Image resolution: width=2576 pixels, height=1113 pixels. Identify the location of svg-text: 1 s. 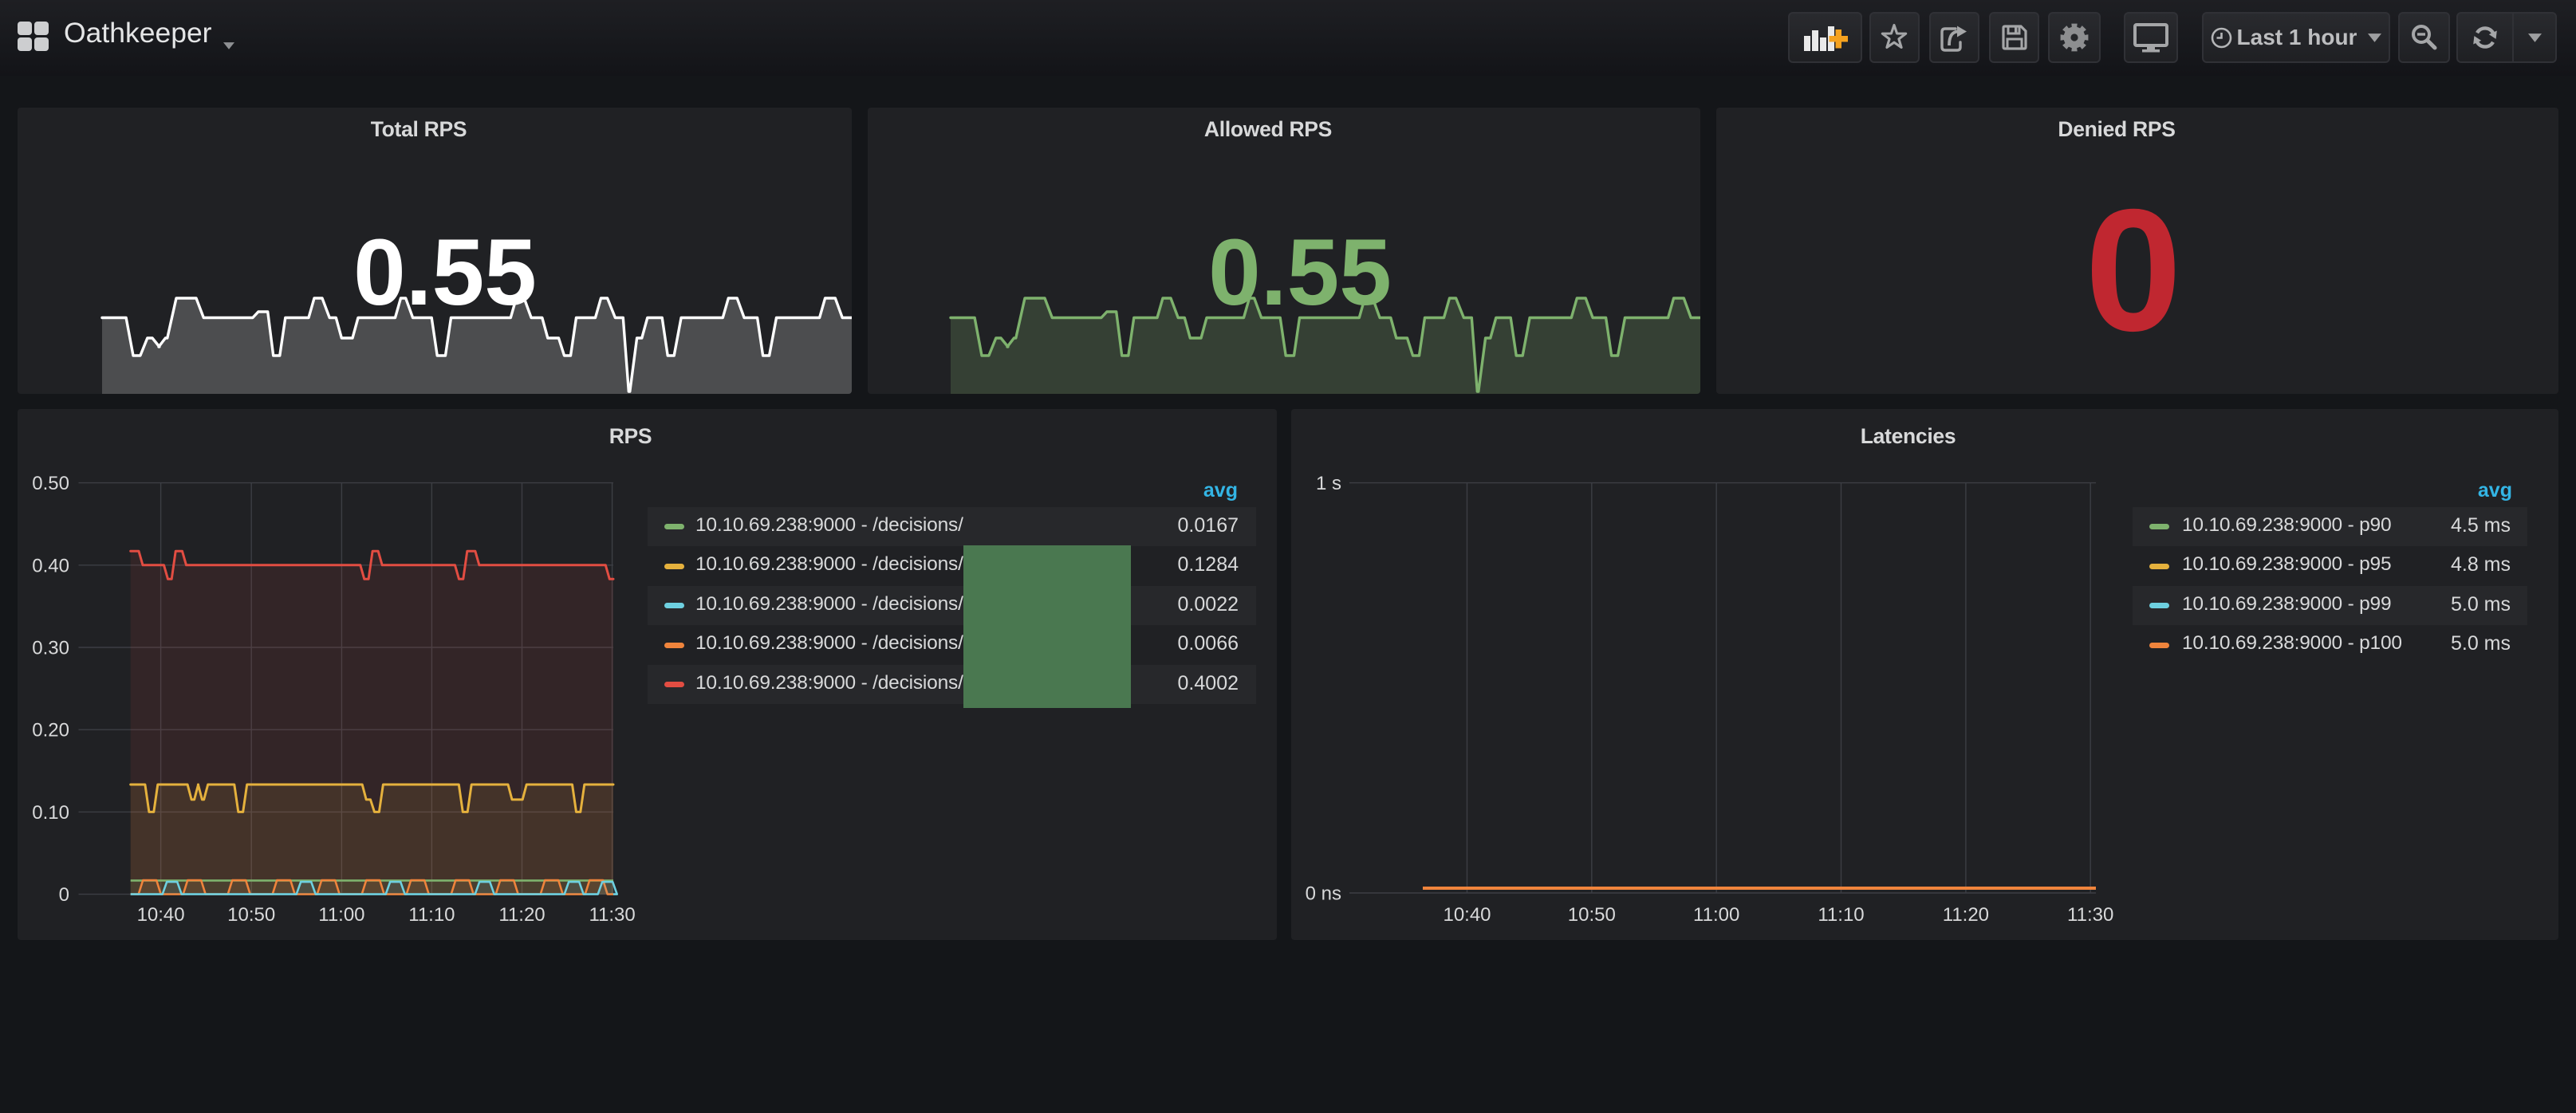
(1328, 484).